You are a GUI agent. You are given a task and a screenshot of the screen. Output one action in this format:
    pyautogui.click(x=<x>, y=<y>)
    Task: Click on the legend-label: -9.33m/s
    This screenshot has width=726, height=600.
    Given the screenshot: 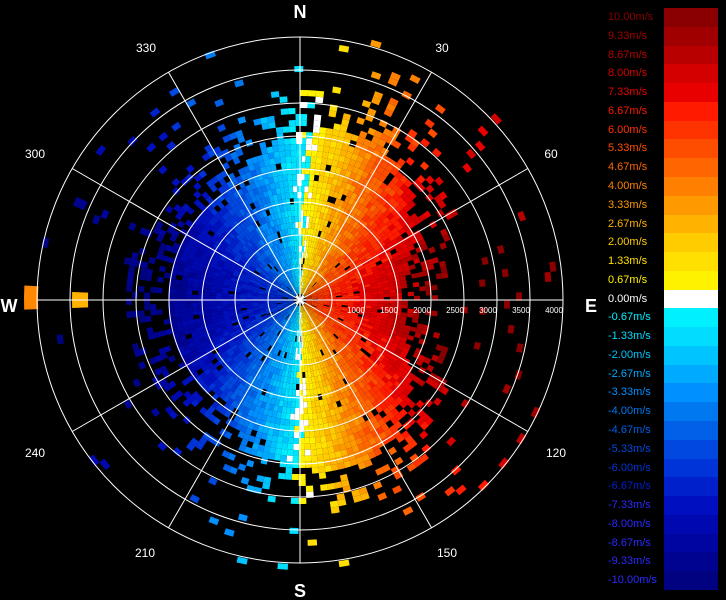 What is the action you would take?
    pyautogui.click(x=629, y=561)
    